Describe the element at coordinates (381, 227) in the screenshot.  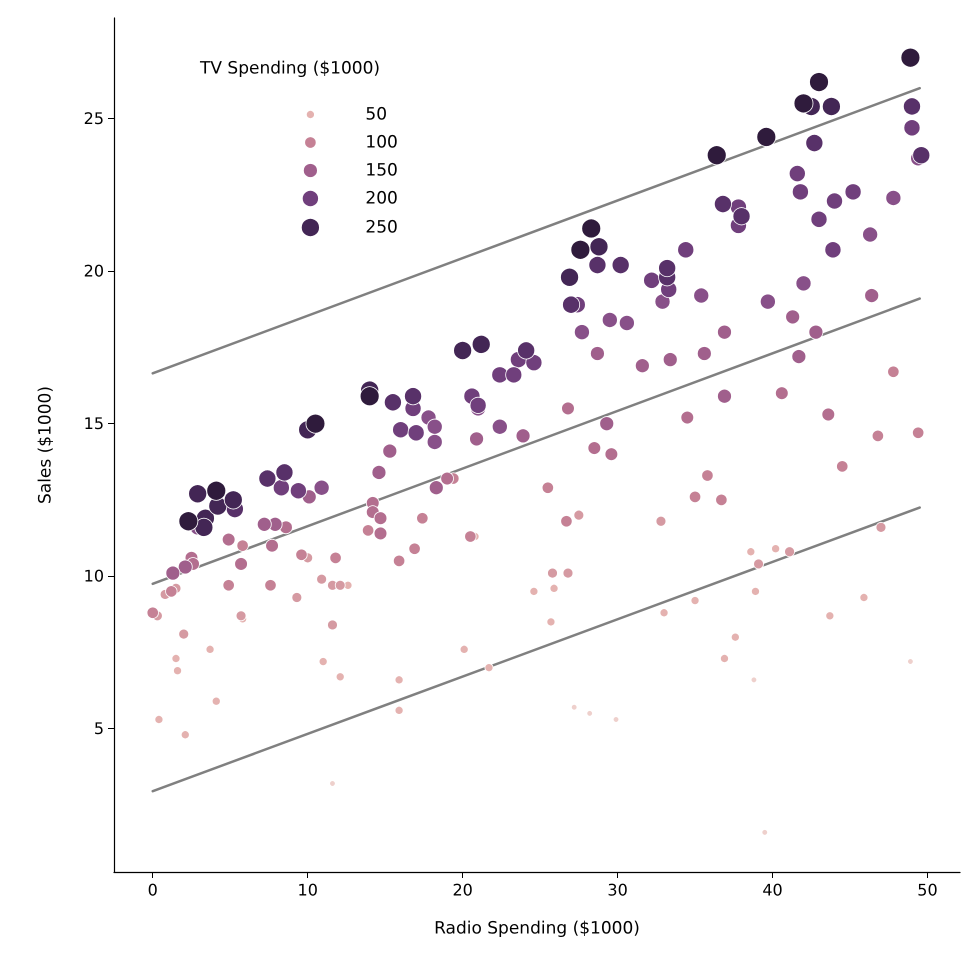
I see `legend-label: 250` at that location.